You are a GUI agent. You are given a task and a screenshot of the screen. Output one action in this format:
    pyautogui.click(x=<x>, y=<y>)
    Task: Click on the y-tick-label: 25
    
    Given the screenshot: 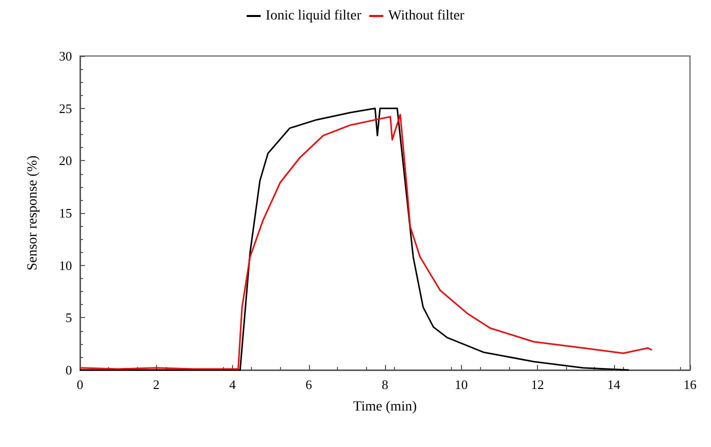 What is the action you would take?
    pyautogui.click(x=65, y=108)
    